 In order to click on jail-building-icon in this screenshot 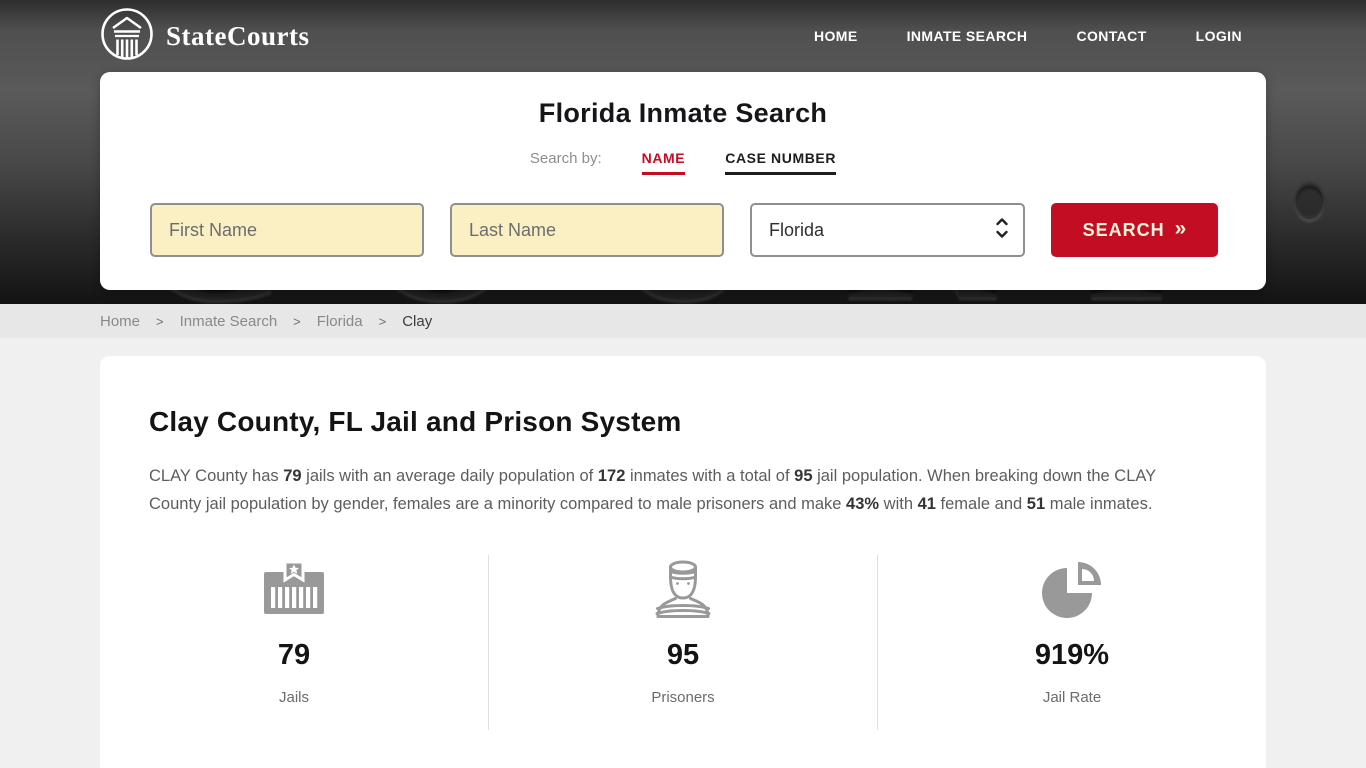, I will do `click(294, 587)`.